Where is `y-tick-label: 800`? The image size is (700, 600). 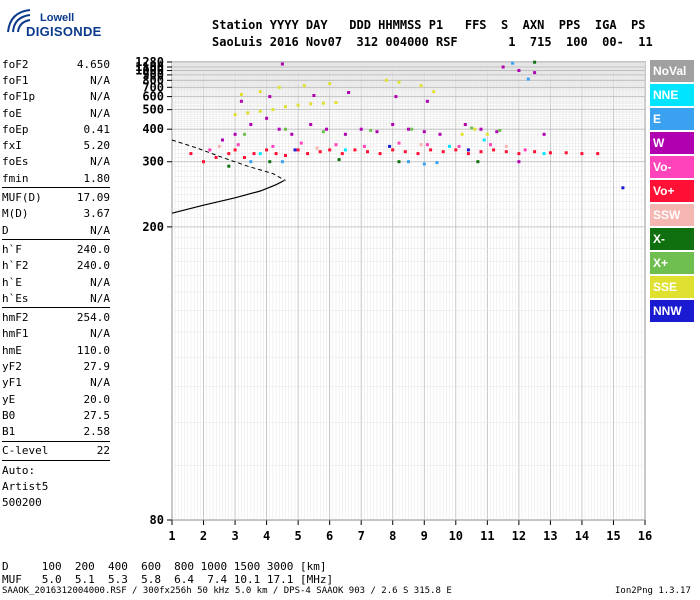 y-tick-label: 800 is located at coordinates (153, 80).